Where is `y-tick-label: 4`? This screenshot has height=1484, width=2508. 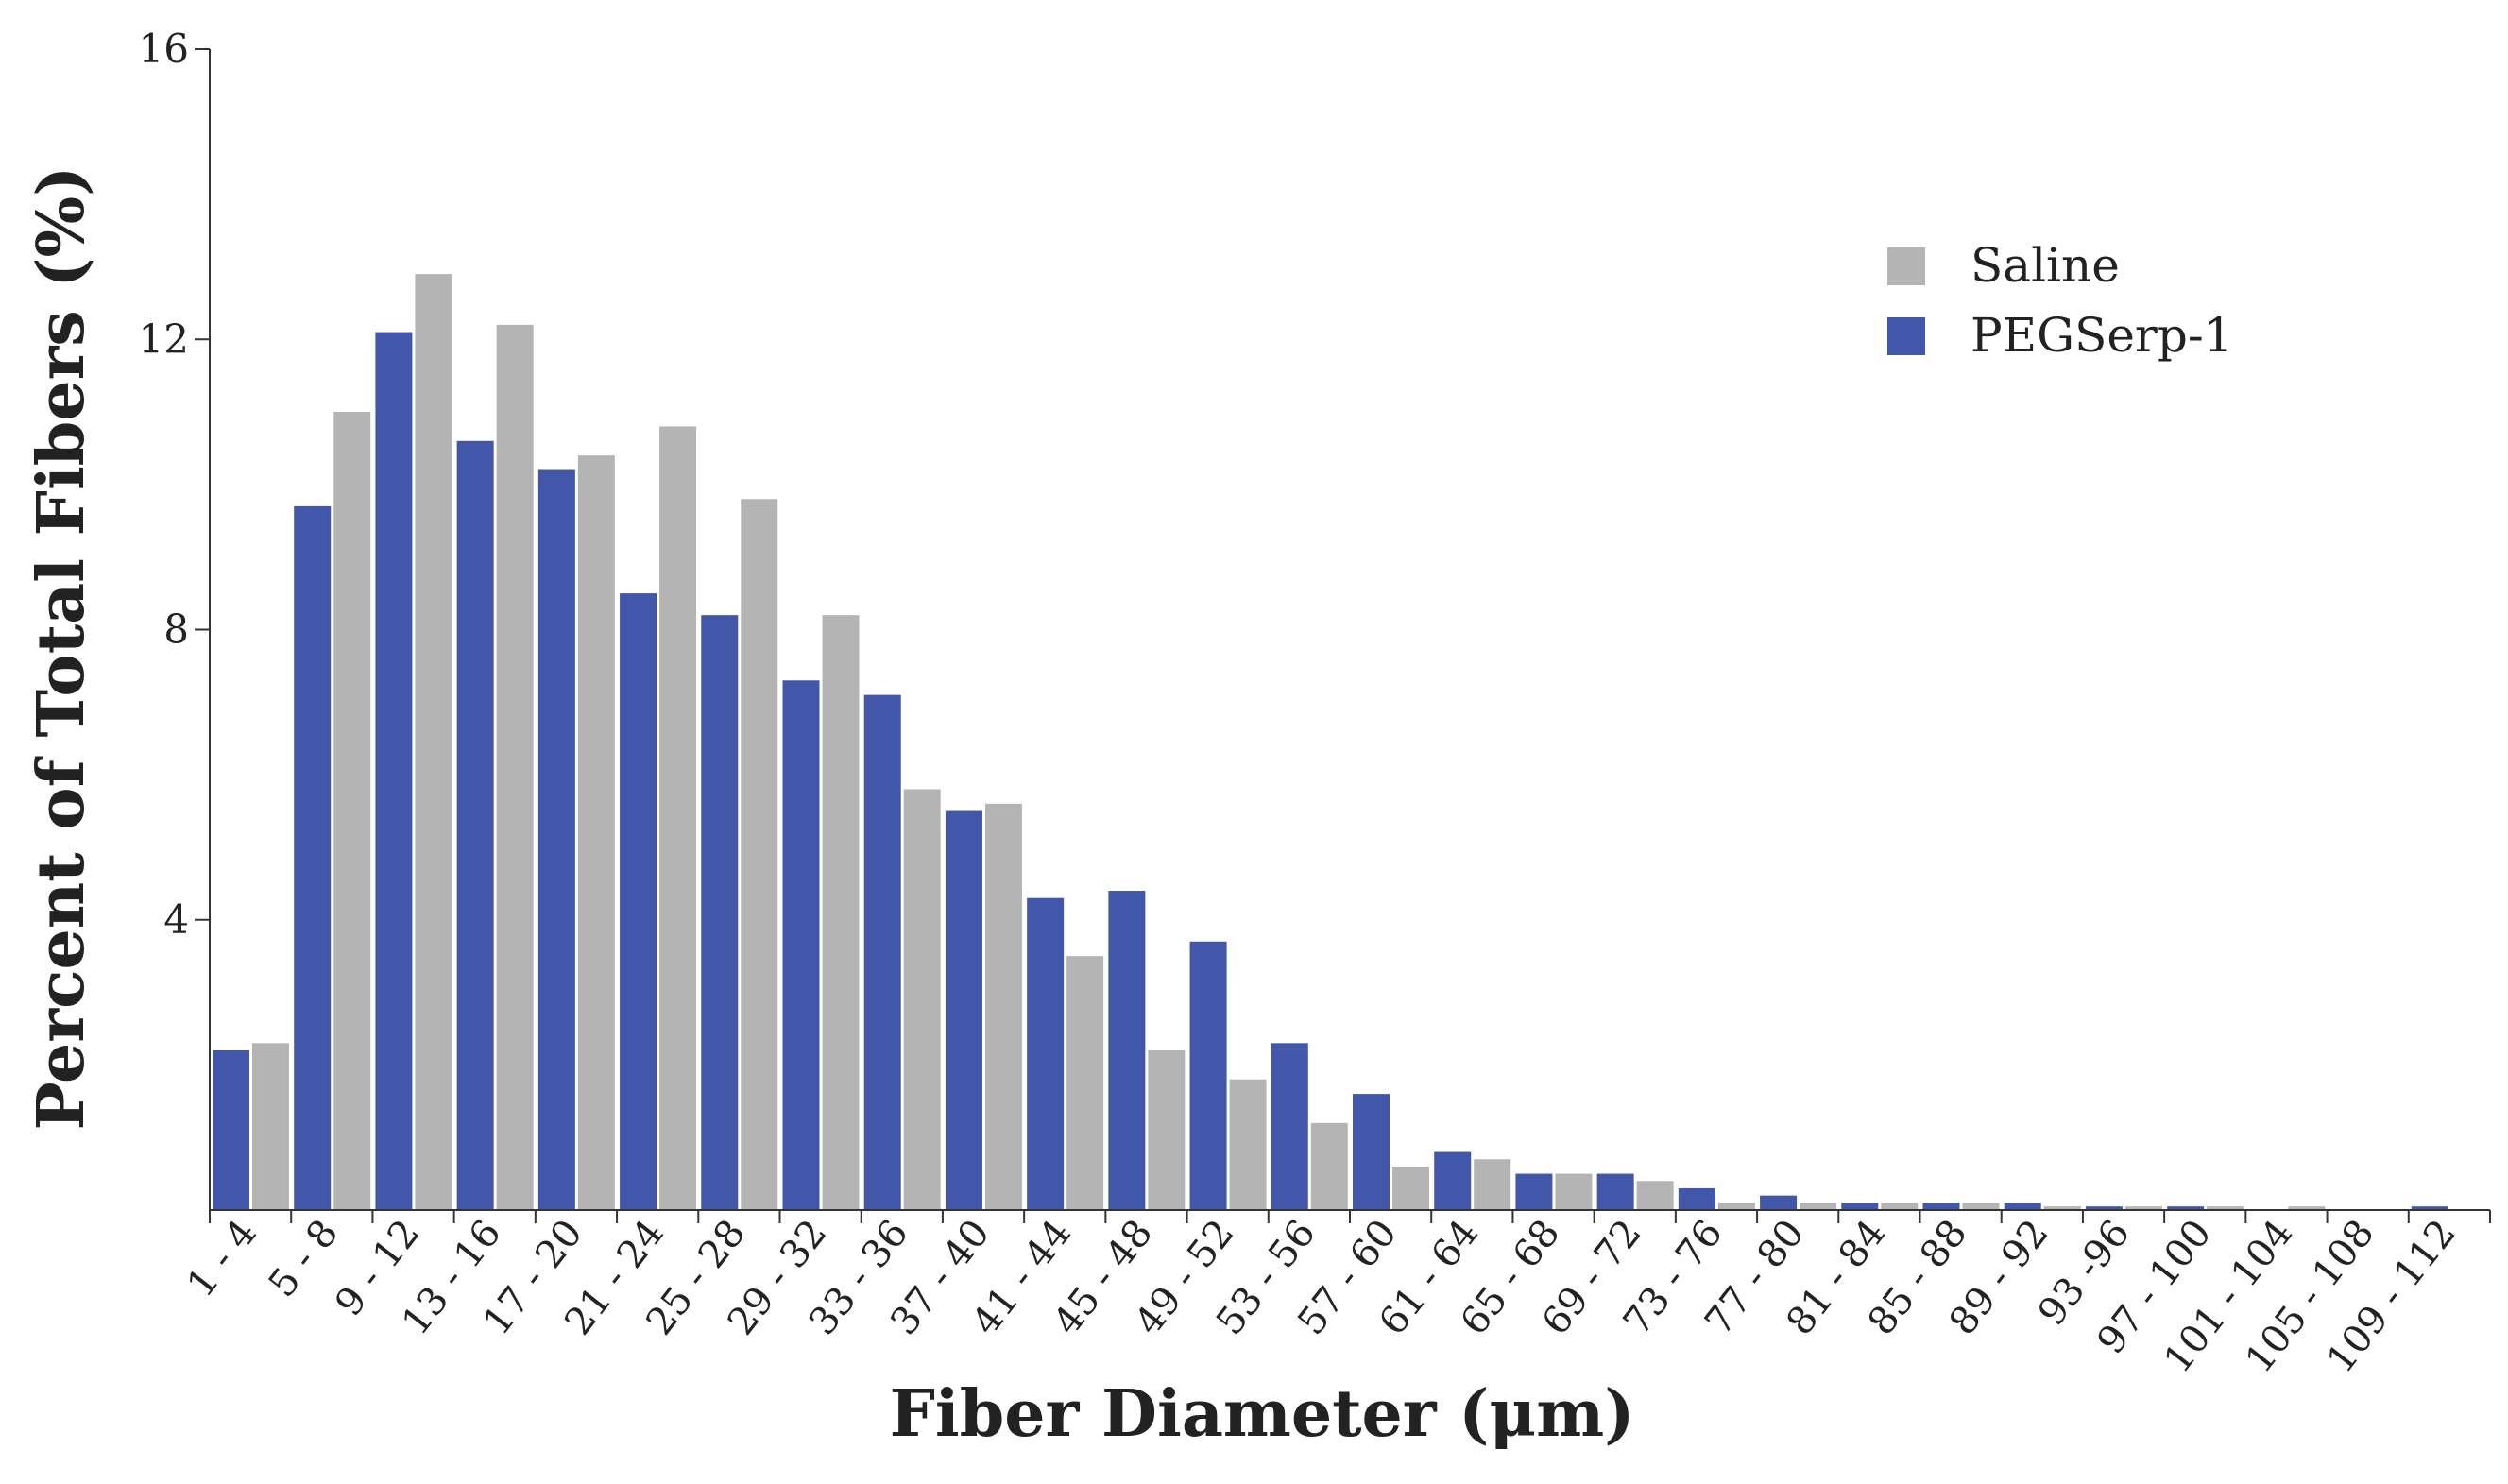 y-tick-label: 4 is located at coordinates (176, 920).